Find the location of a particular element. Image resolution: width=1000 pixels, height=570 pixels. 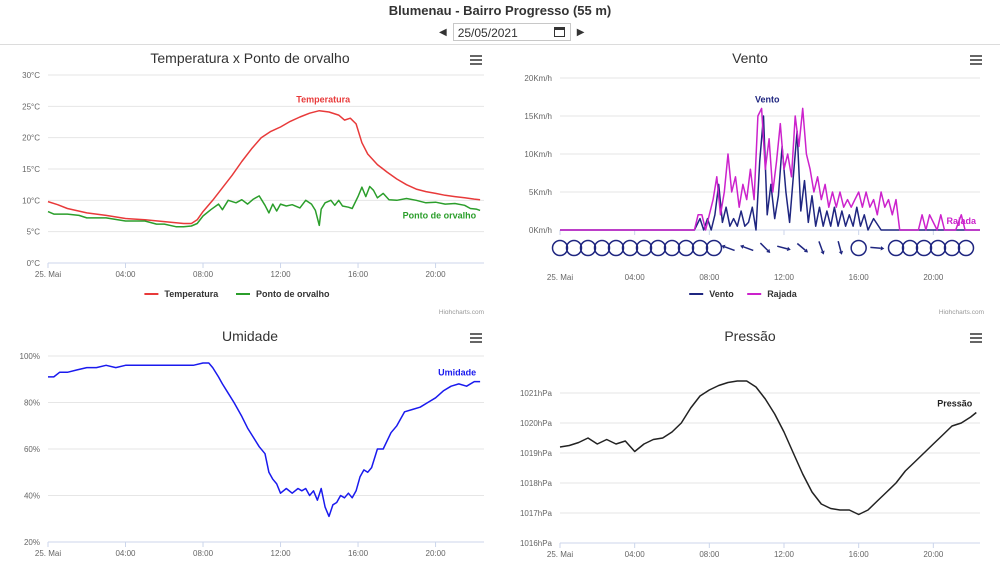

y-tick-label: 20°C is located at coordinates (31, 138).